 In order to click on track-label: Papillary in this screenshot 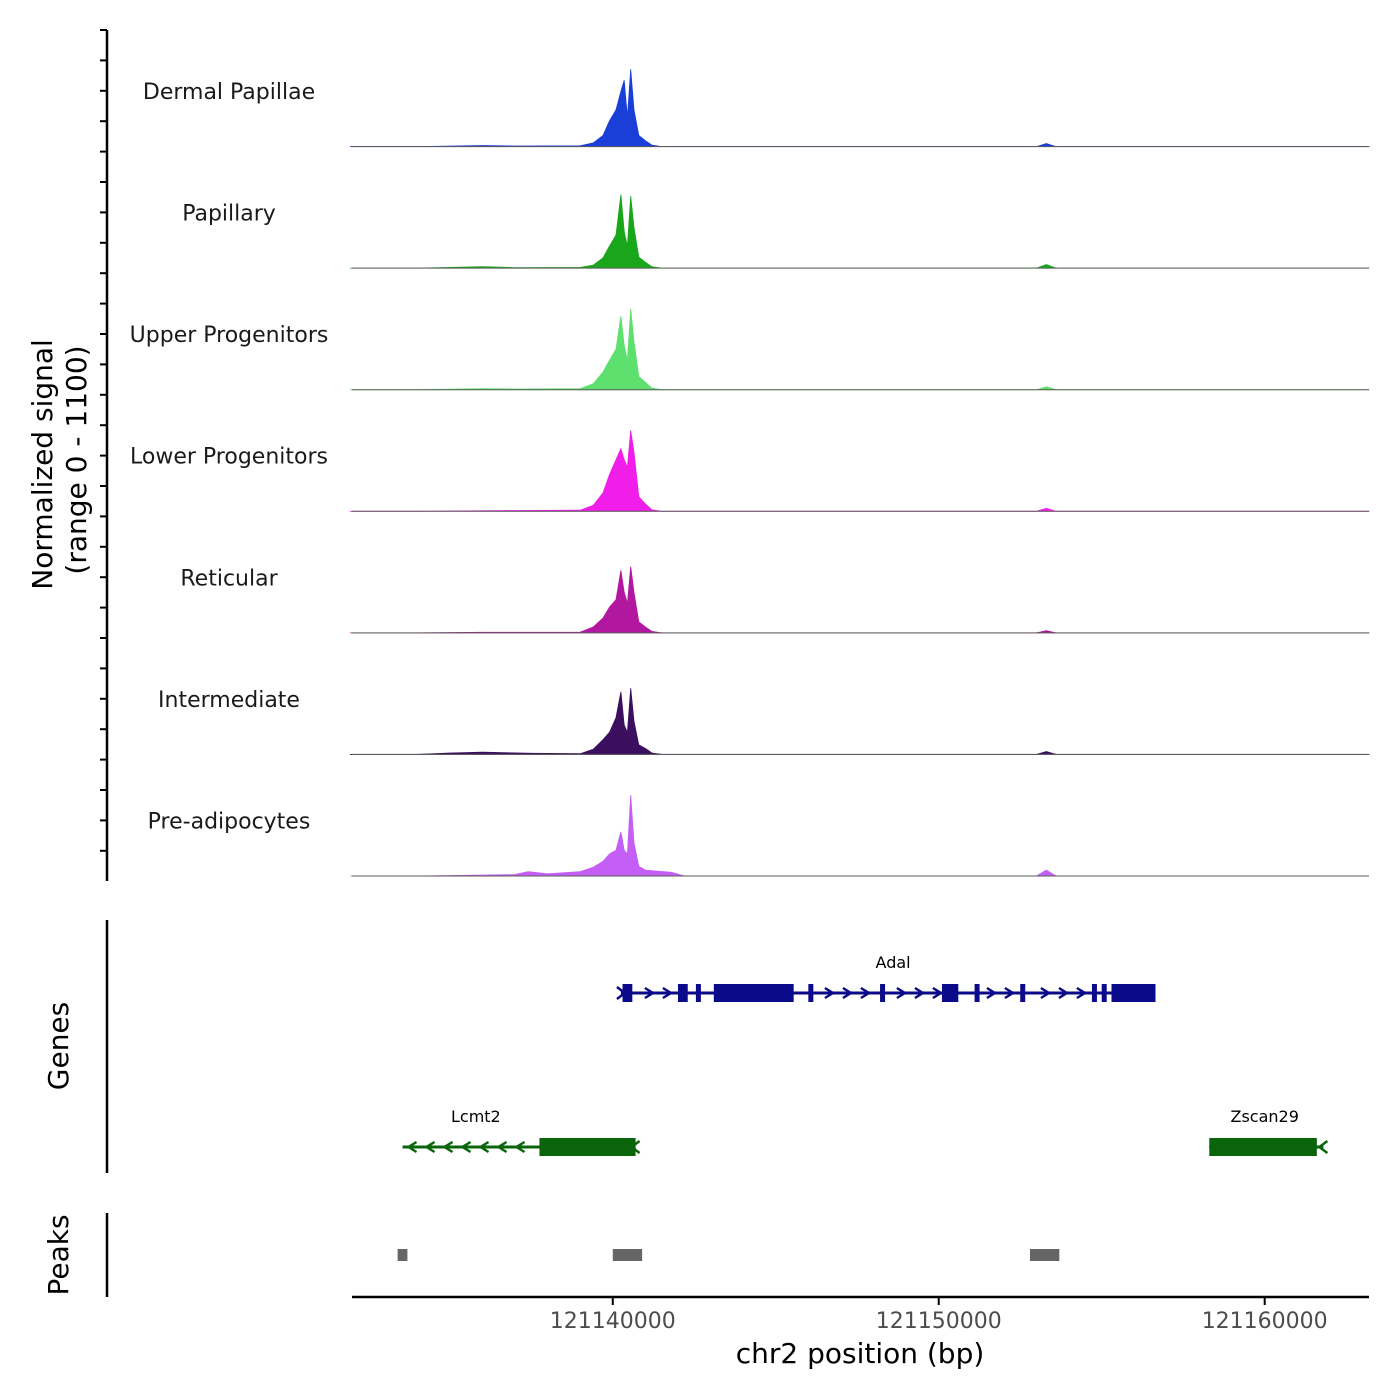, I will do `click(229, 214)`.